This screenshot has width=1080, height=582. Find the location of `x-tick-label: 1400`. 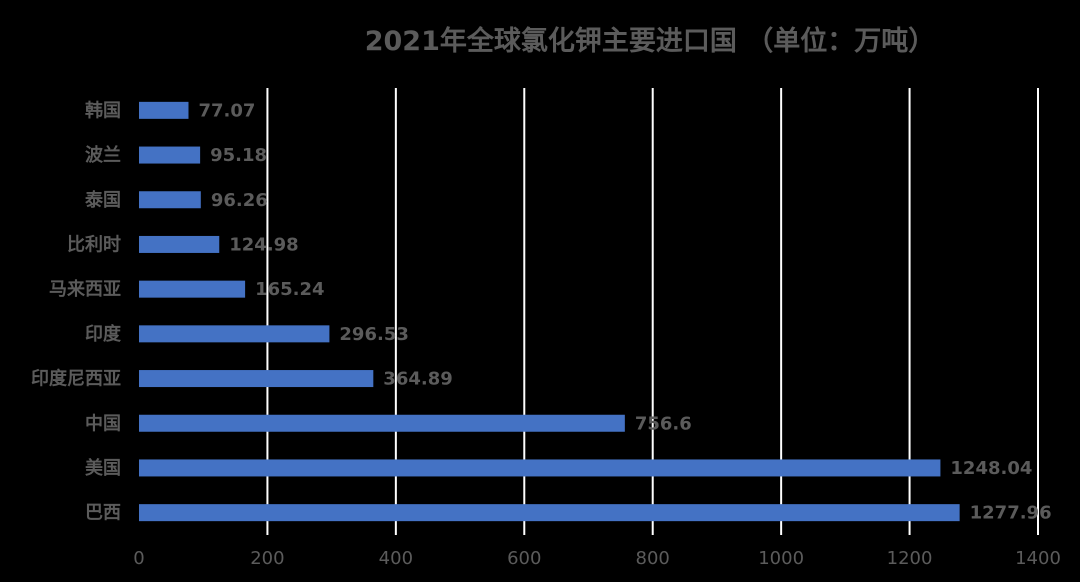

x-tick-label: 1400 is located at coordinates (1038, 558).